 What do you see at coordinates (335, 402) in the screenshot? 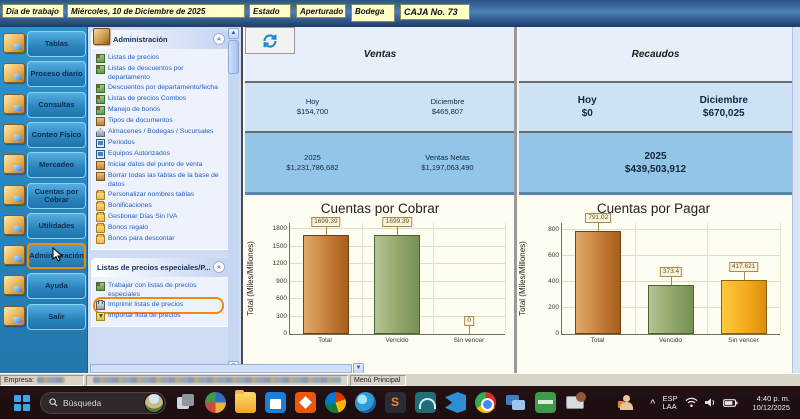
I see `office-hub-icon` at bounding box center [335, 402].